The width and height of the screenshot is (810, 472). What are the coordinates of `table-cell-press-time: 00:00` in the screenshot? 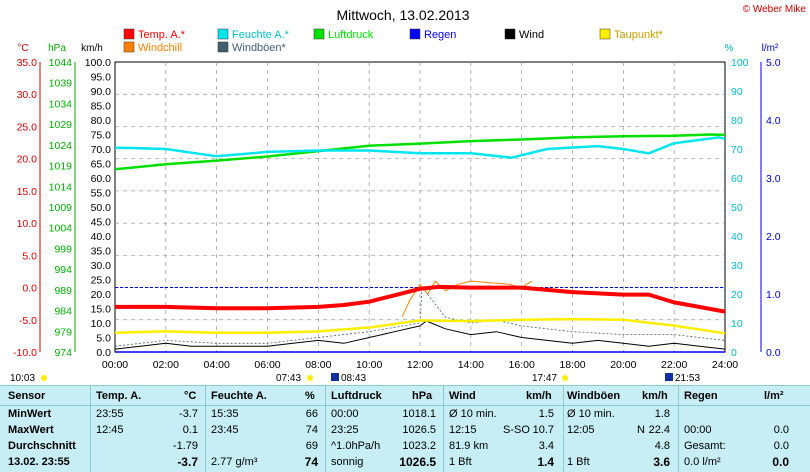 It's located at (345, 414).